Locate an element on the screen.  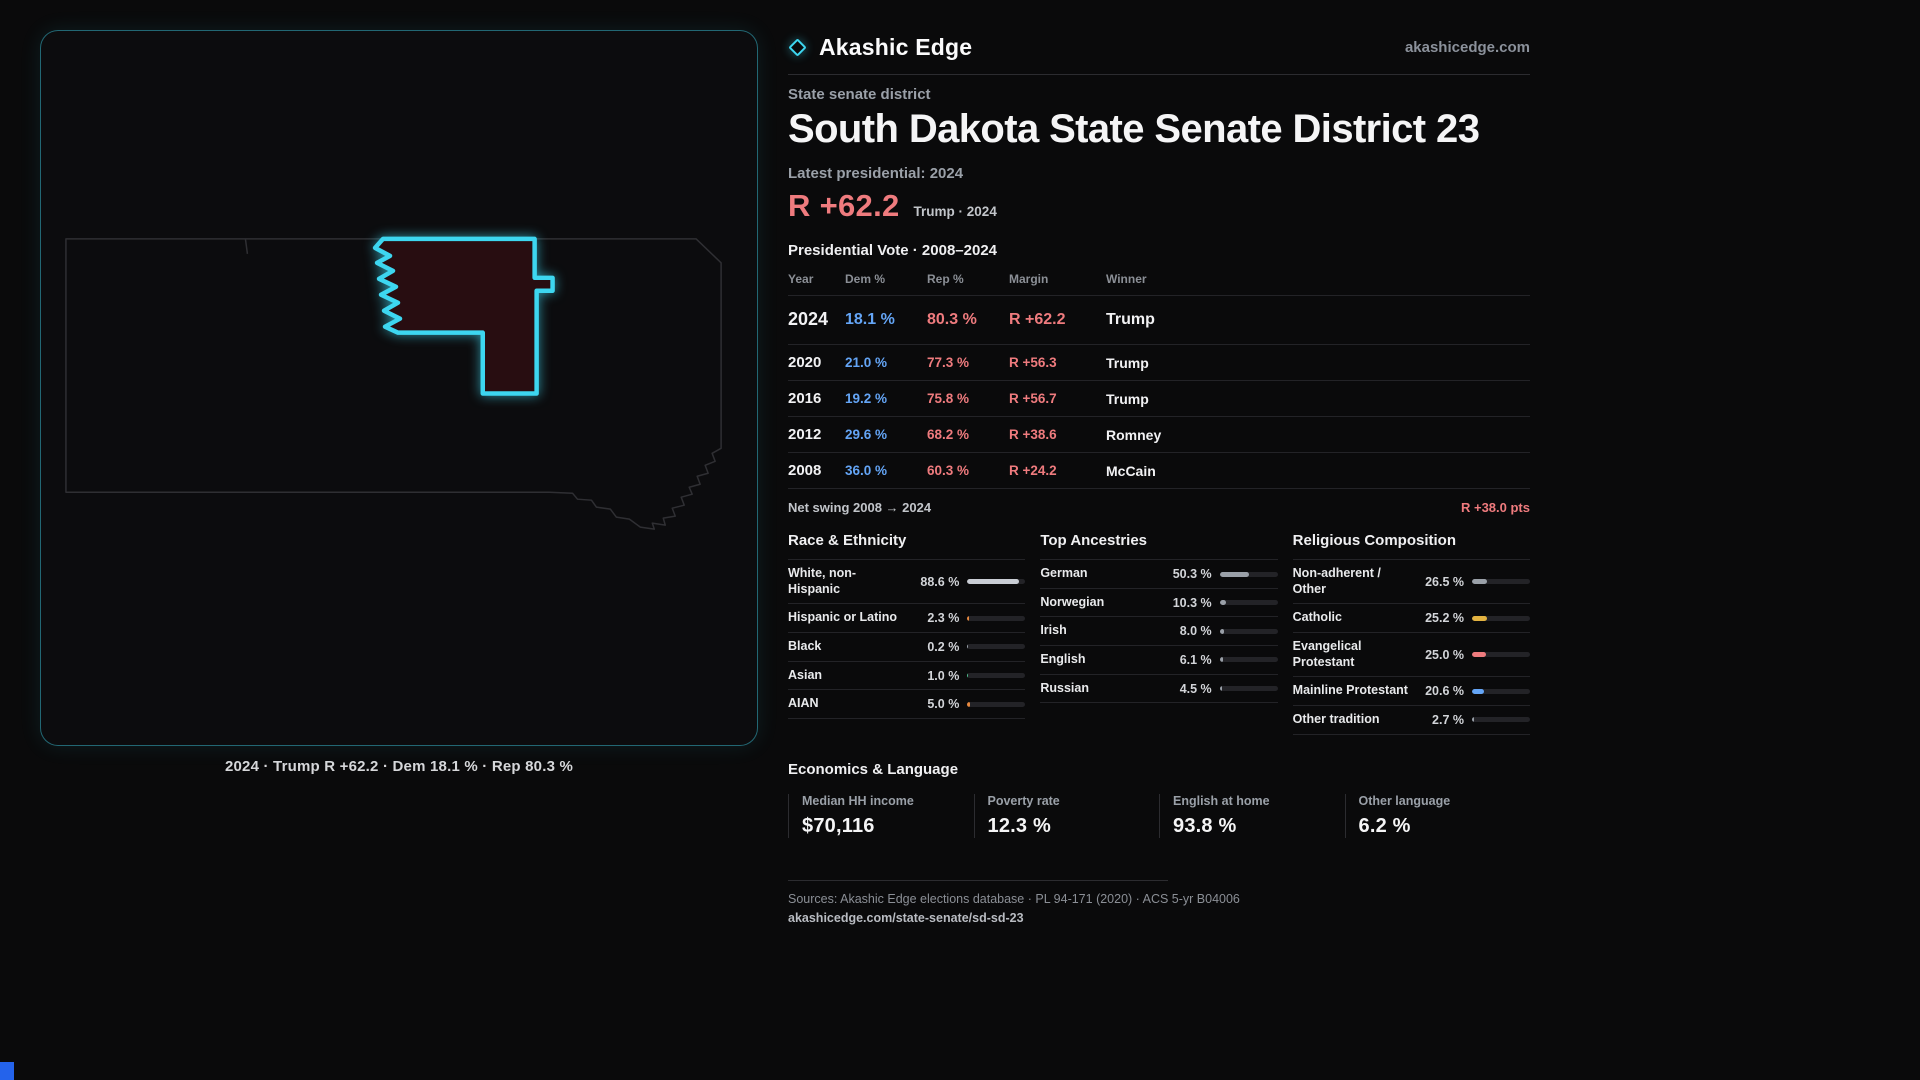
header-divider is located at coordinates (1159, 74).